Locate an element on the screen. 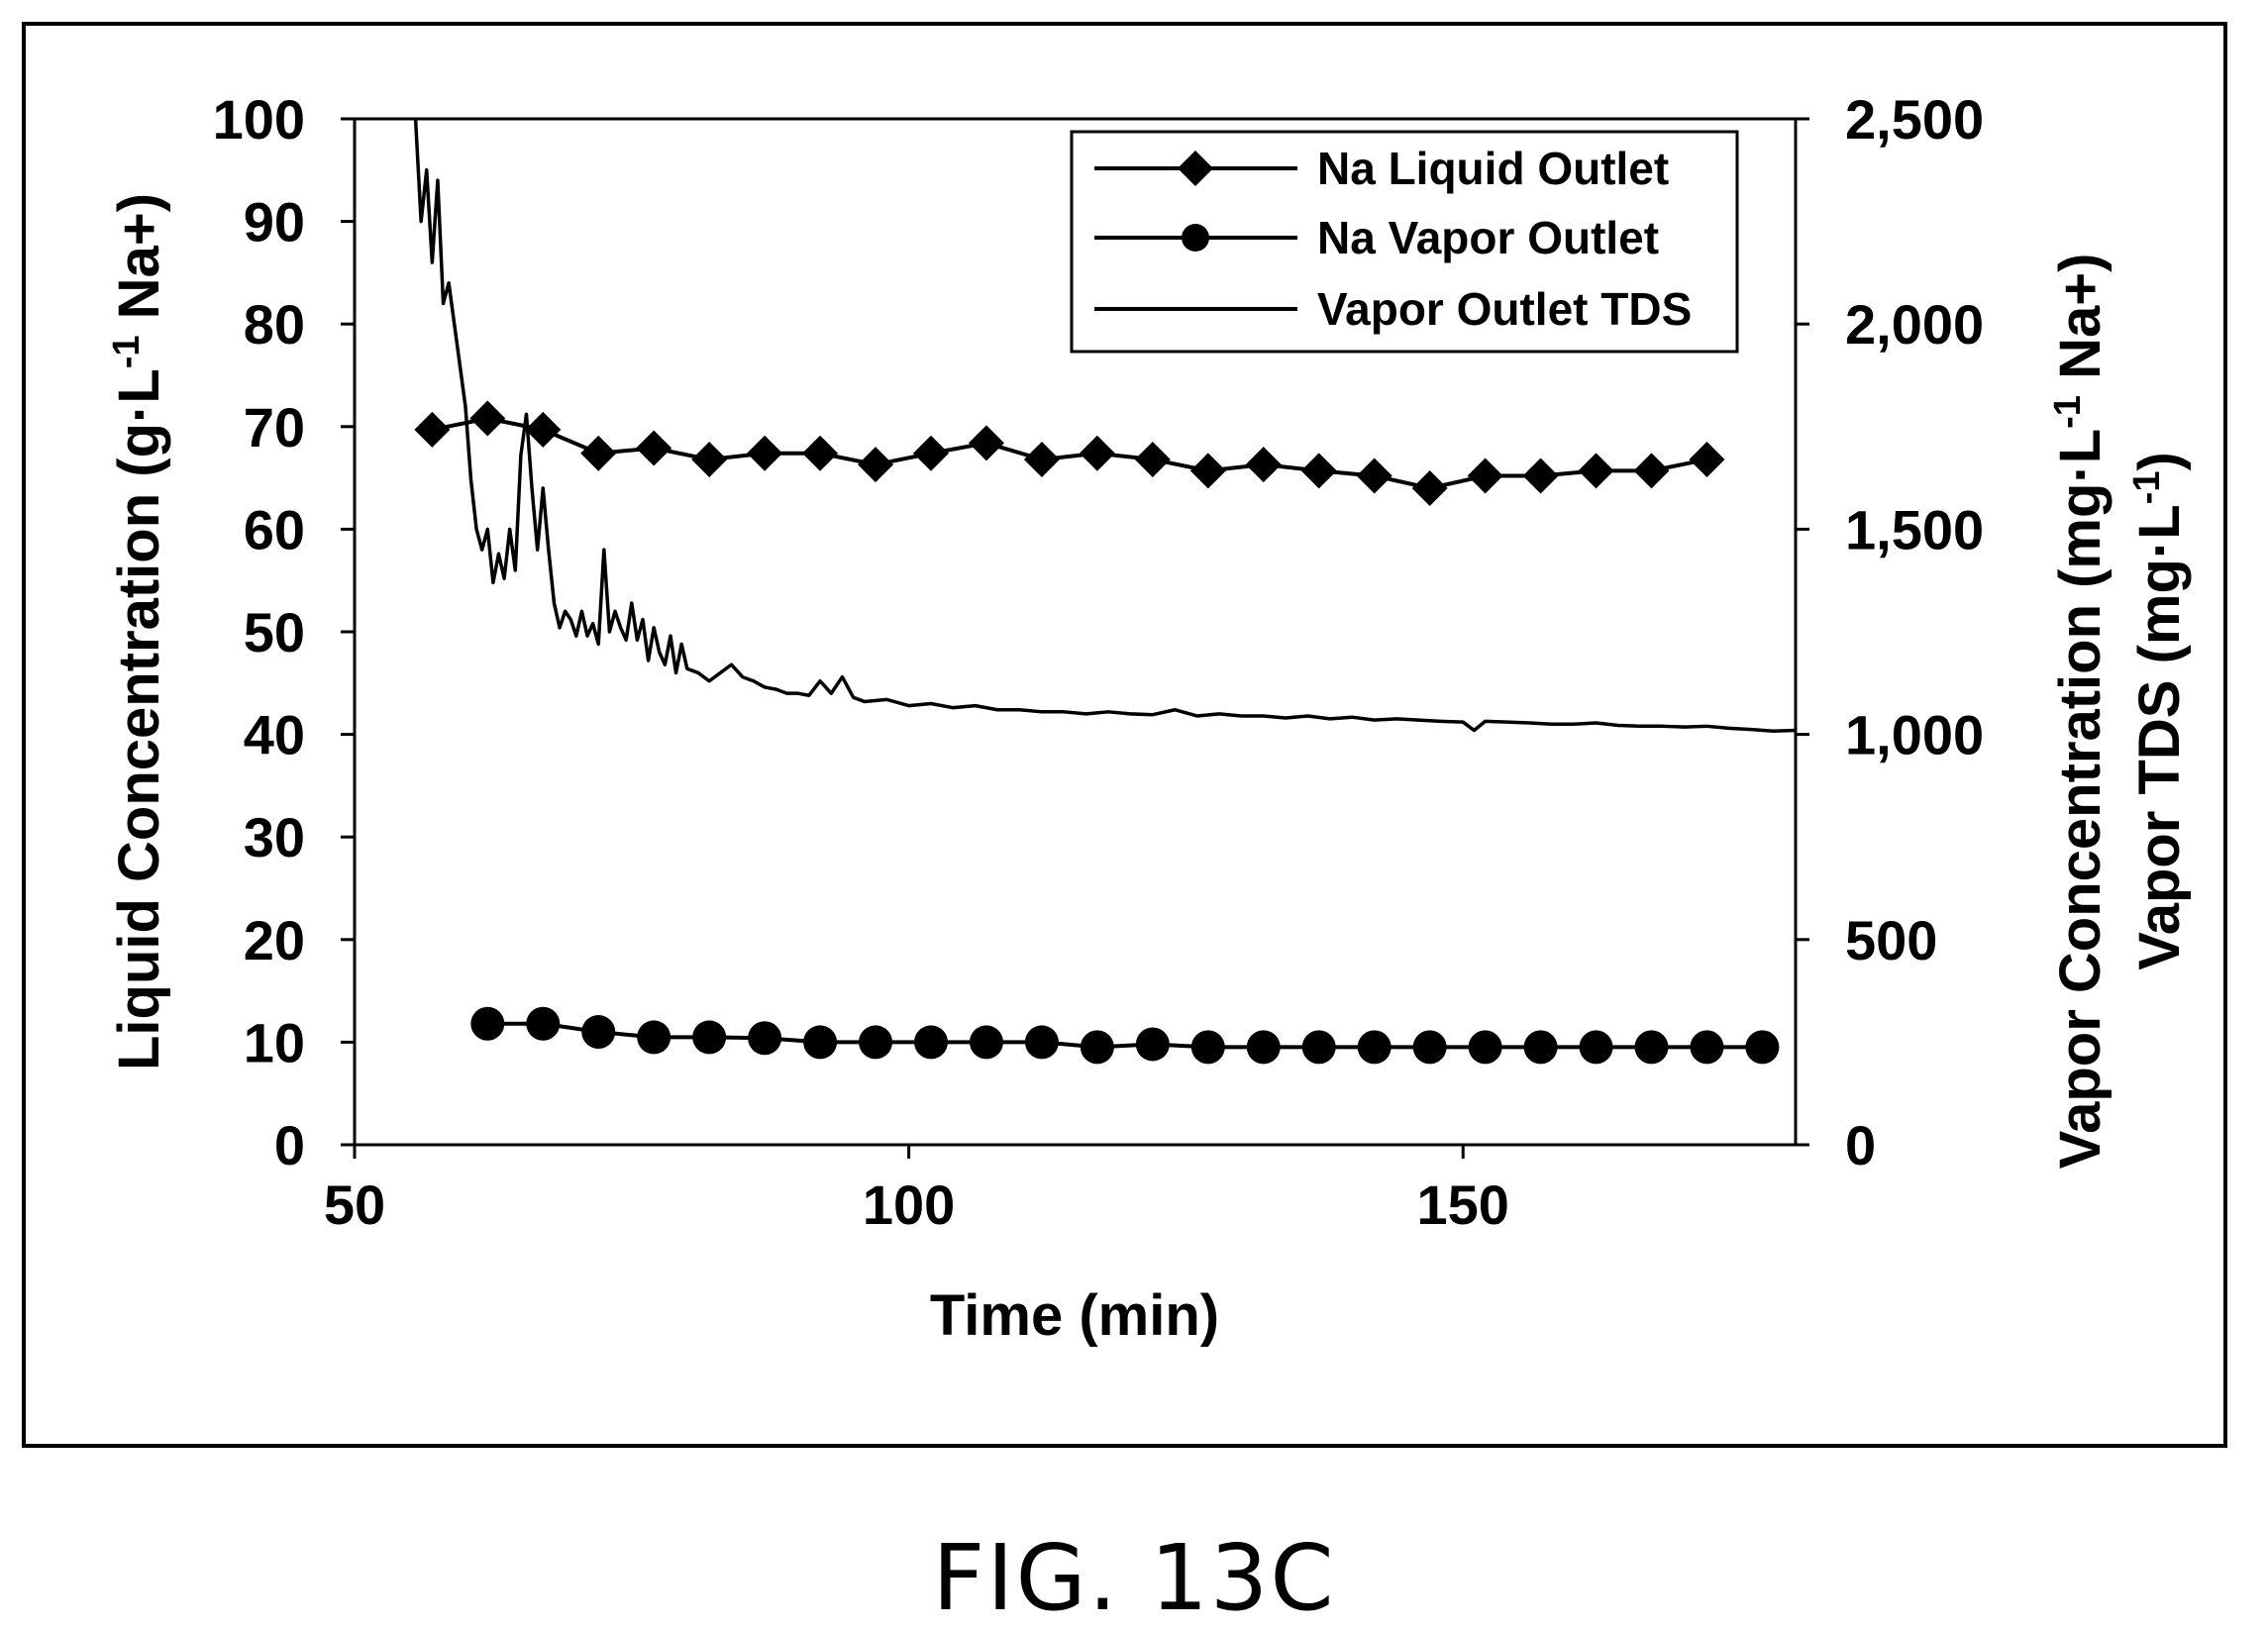  y-left-tick-label: 60 is located at coordinates (274, 529).